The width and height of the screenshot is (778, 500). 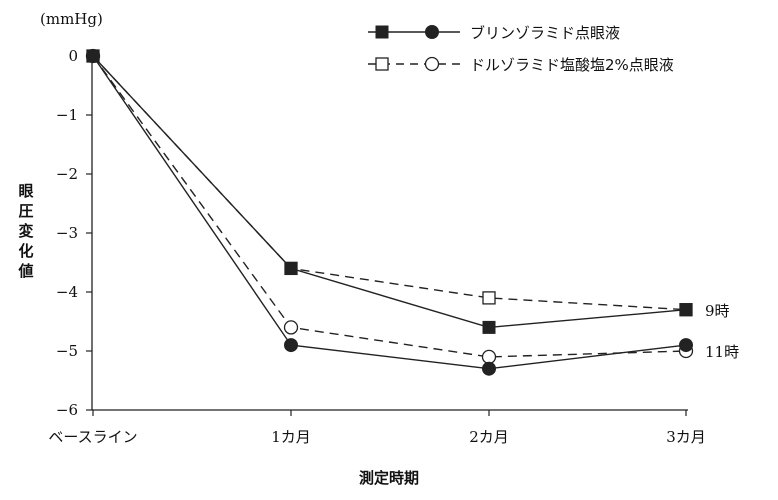 I want to click on y-tick-label: −1, so click(x=67, y=115).